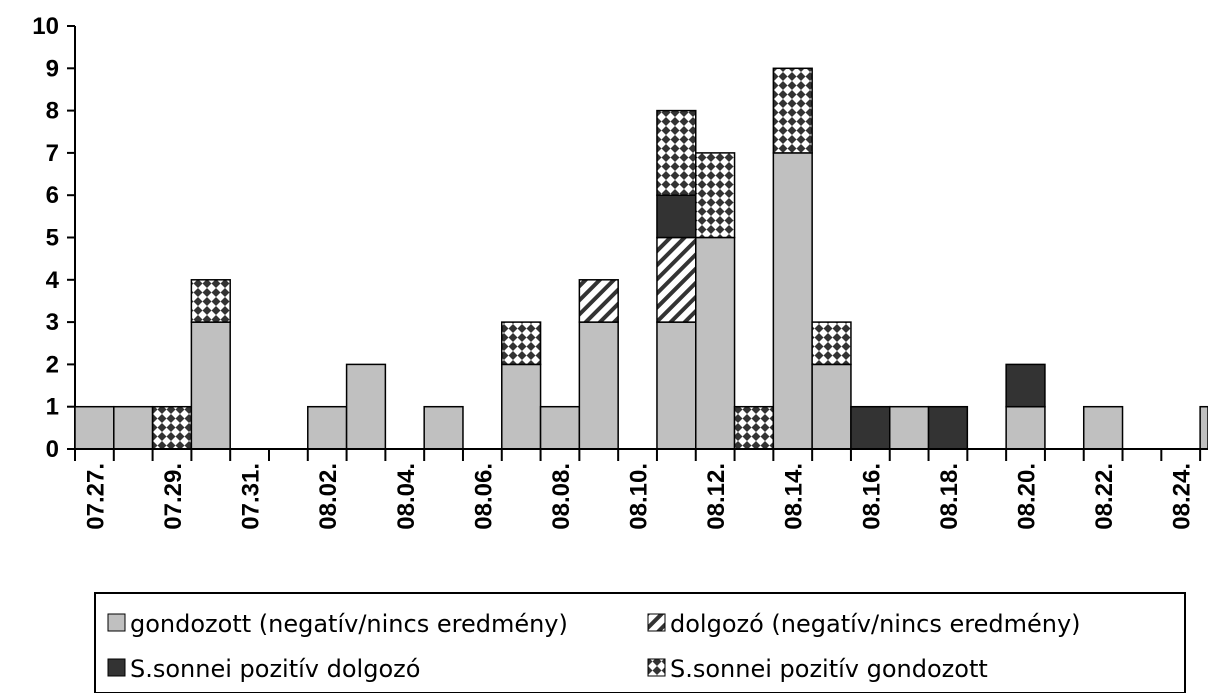 Image resolution: width=1208 pixels, height=693 pixels. Describe the element at coordinates (52, 407) in the screenshot. I see `y-tick-label: 1` at that location.